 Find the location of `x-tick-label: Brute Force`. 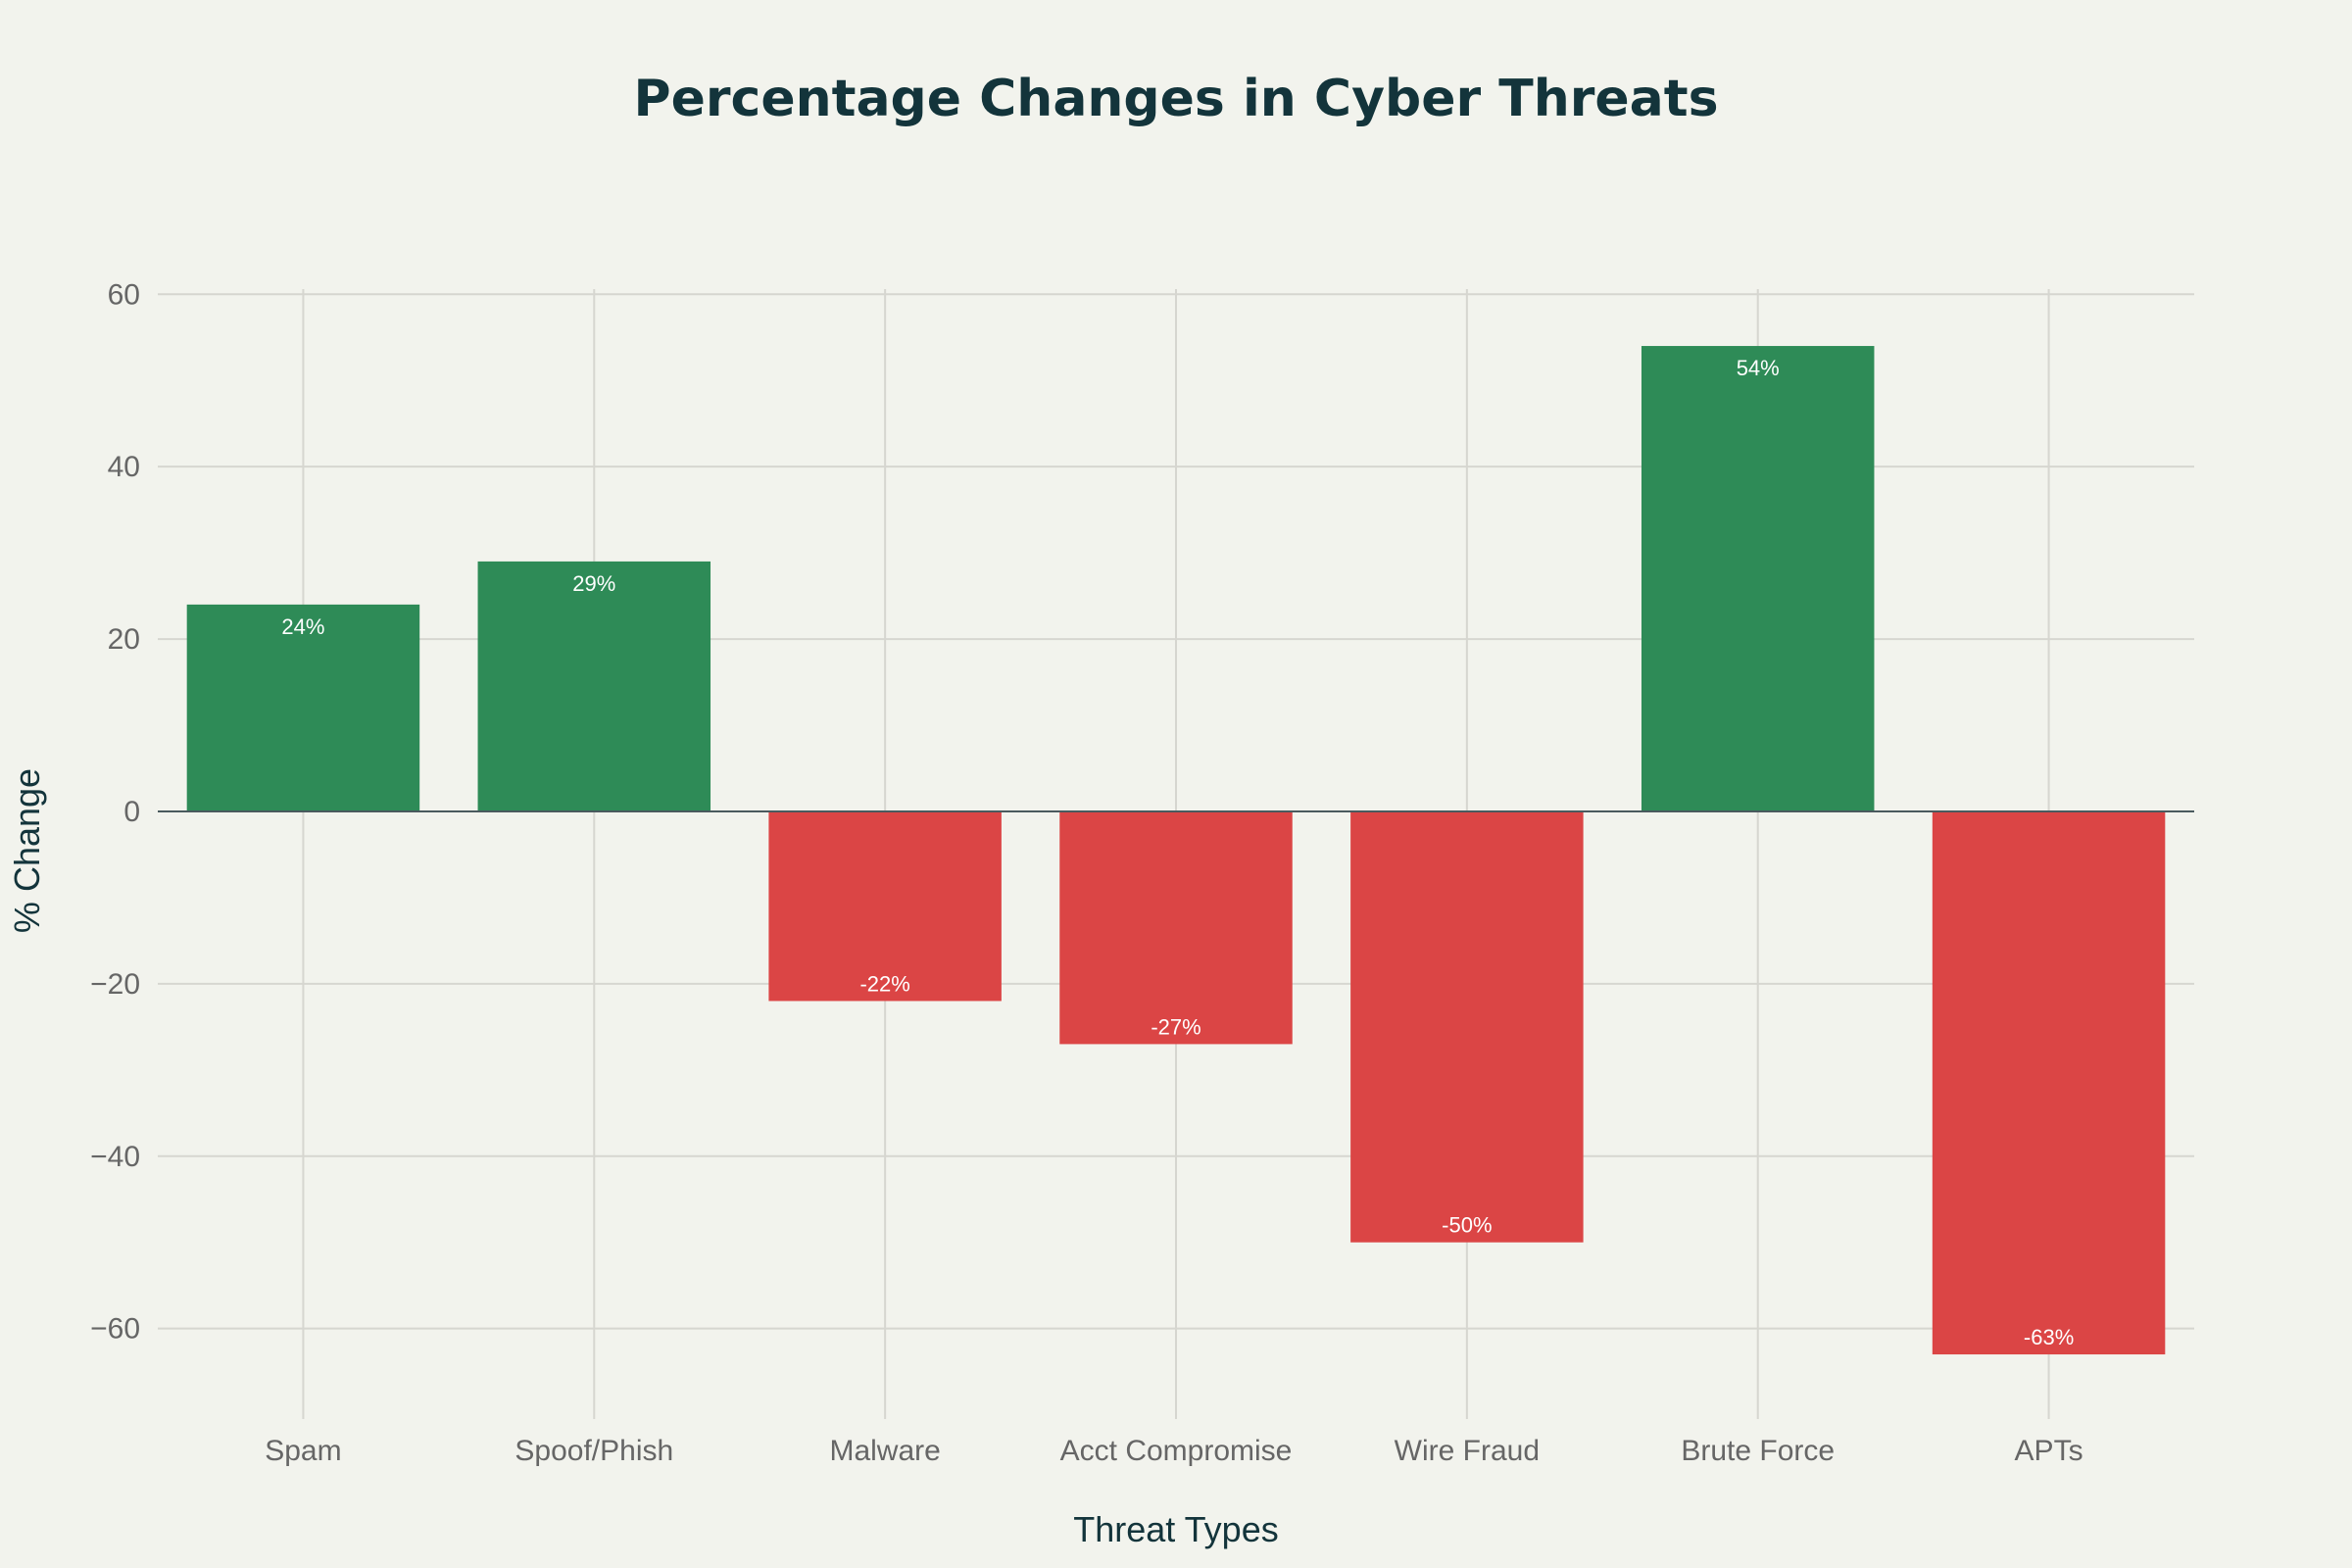

x-tick-label: Brute Force is located at coordinates (1758, 1451).